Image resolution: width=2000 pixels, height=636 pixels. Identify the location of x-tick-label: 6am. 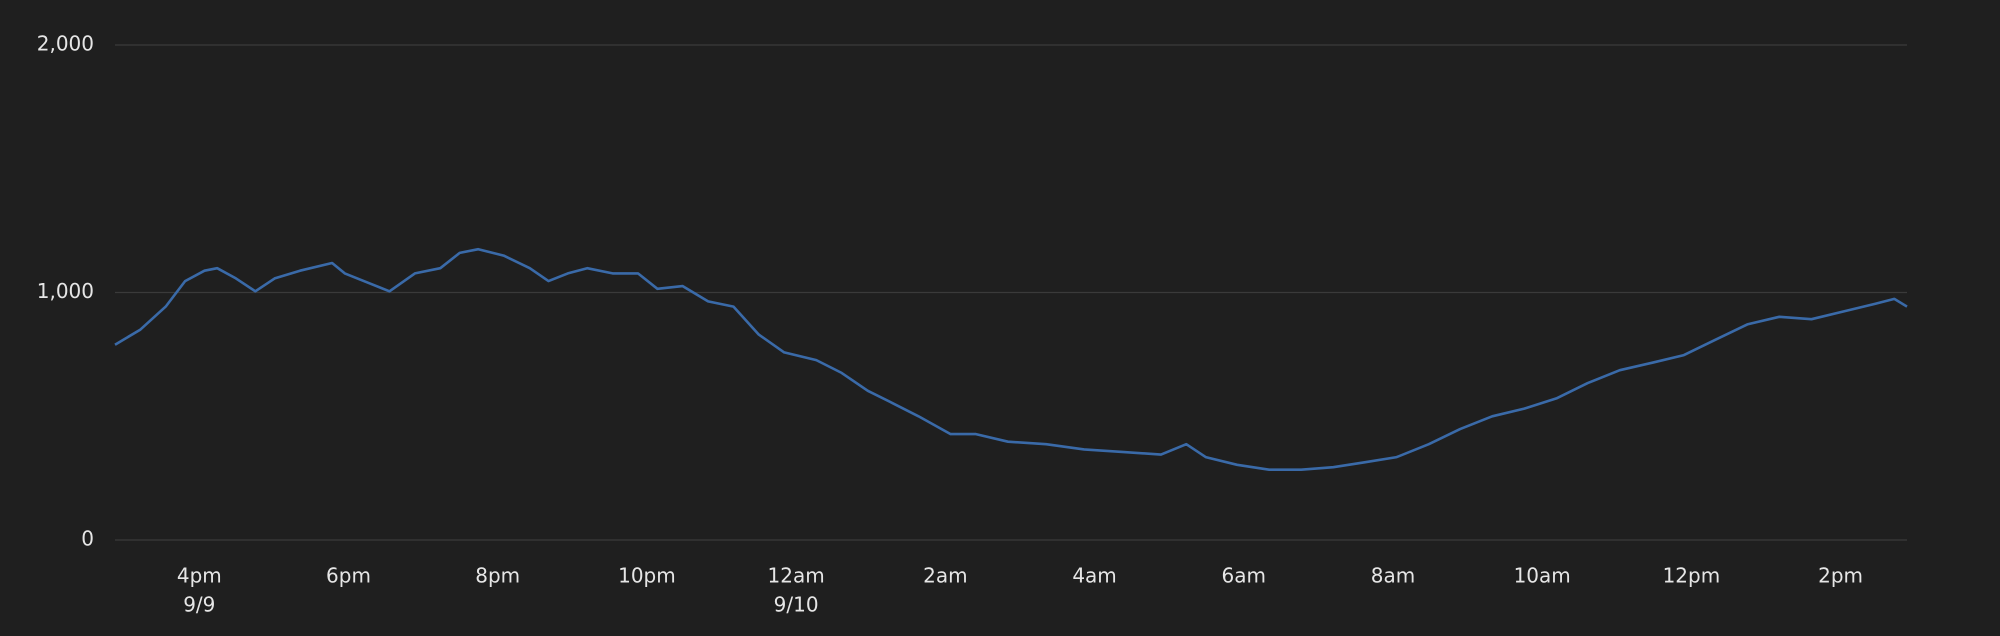
(1244, 576).